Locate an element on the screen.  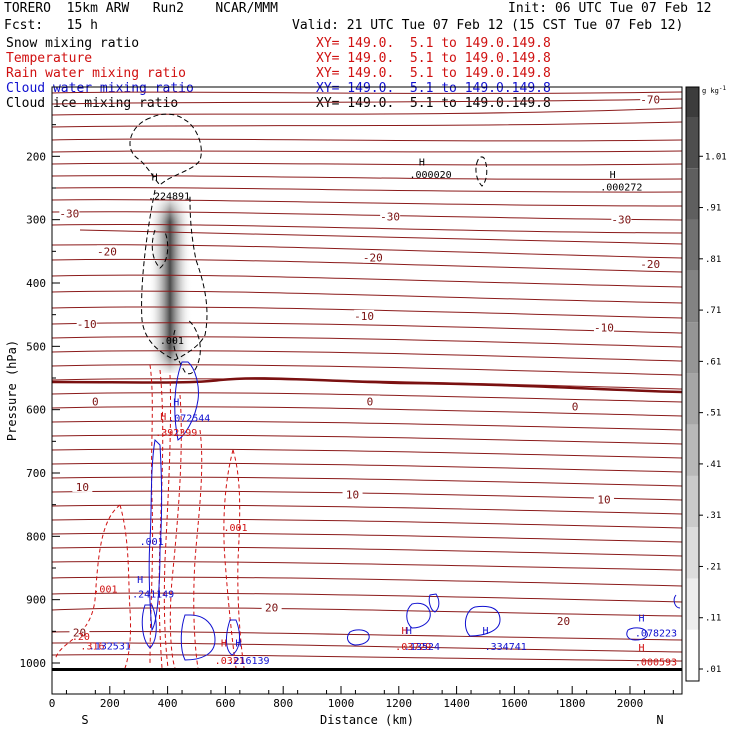
colorbar-tick-label: .01 is located at coordinates (713, 670).